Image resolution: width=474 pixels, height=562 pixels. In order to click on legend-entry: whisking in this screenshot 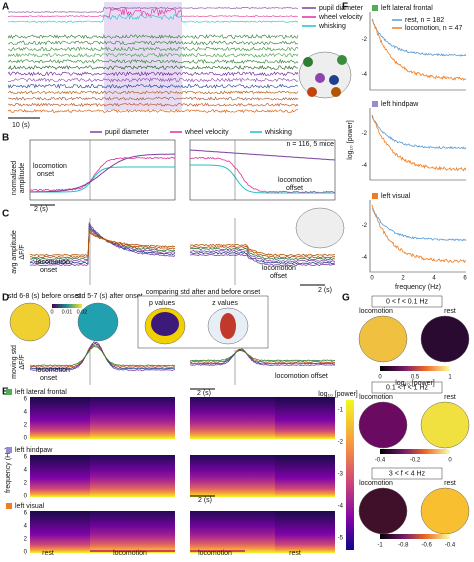, I will do `click(332, 26)`.